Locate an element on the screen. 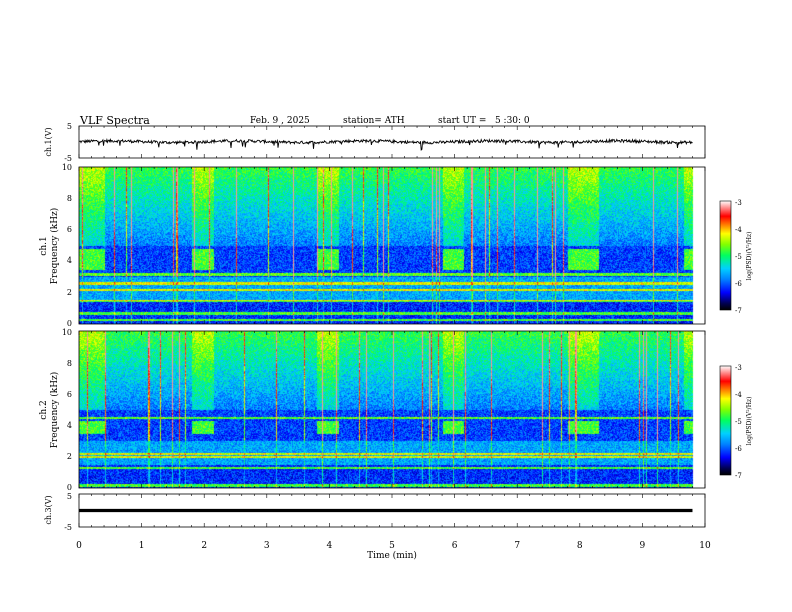 The height and width of the screenshot is (612, 792). x-tick-label-4: 4 is located at coordinates (330, 546).